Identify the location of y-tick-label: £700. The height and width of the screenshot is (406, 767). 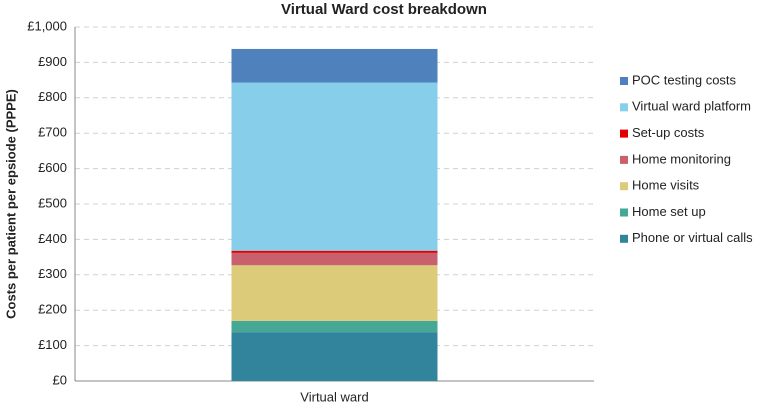
(52, 132).